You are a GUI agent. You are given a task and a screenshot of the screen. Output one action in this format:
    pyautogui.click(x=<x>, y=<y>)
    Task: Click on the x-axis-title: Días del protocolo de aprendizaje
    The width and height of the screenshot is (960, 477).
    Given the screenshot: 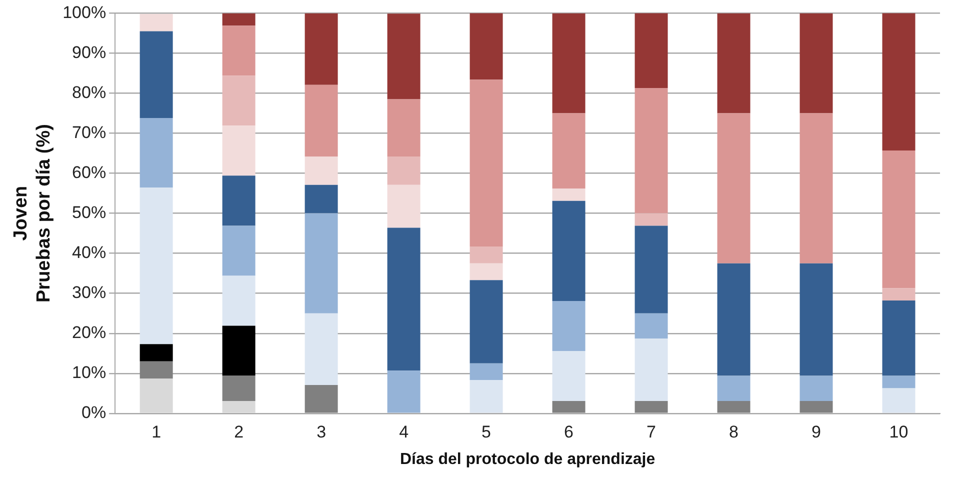 What is the action you would take?
    pyautogui.click(x=528, y=459)
    